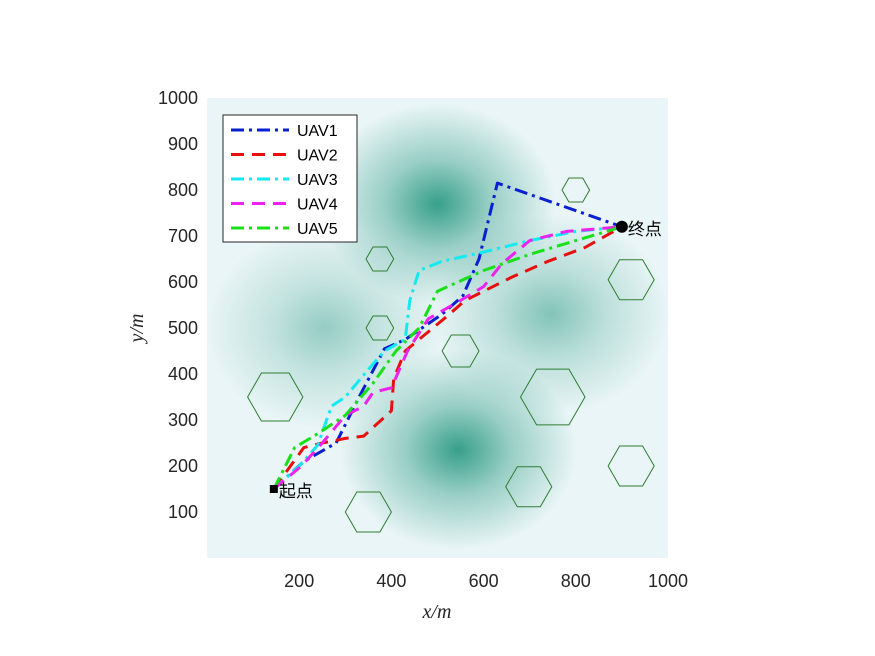 This screenshot has width=875, height=656. I want to click on y-tick-label: 500, so click(183, 328).